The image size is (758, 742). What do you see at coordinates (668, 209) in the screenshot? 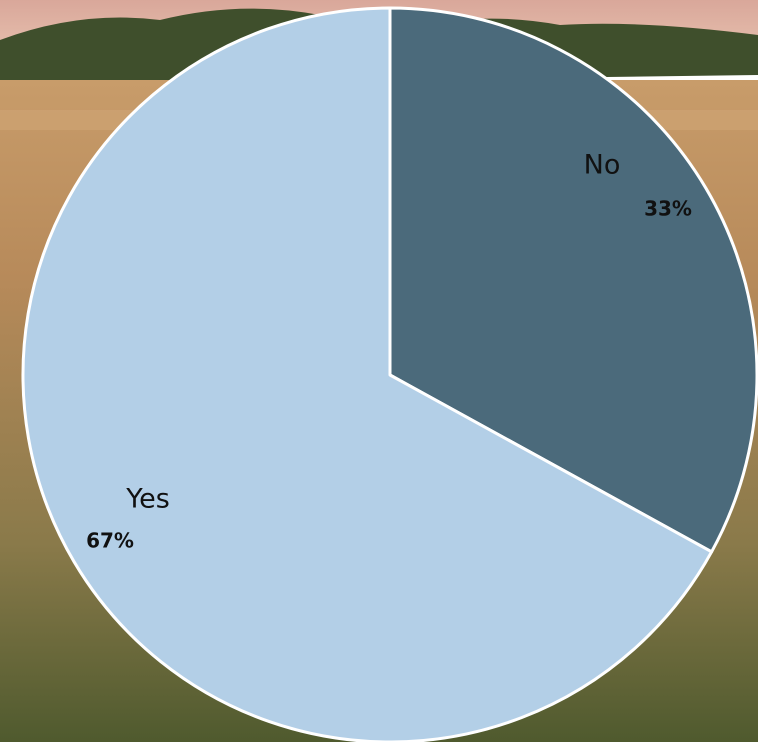
I see `slice-value-label: 33%` at bounding box center [668, 209].